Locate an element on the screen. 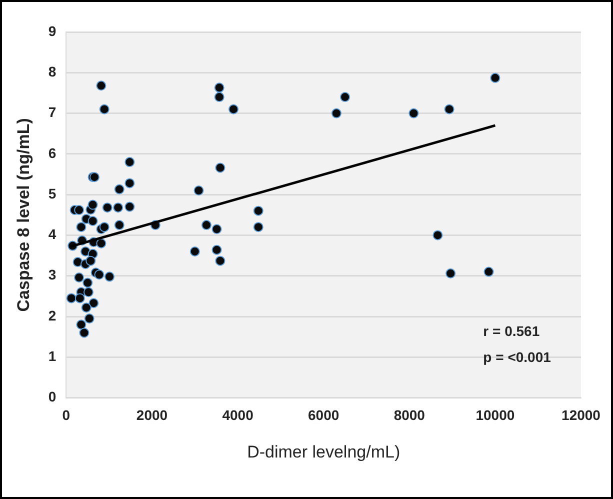 The image size is (613, 499). x-tick-label: 10000 is located at coordinates (495, 415).